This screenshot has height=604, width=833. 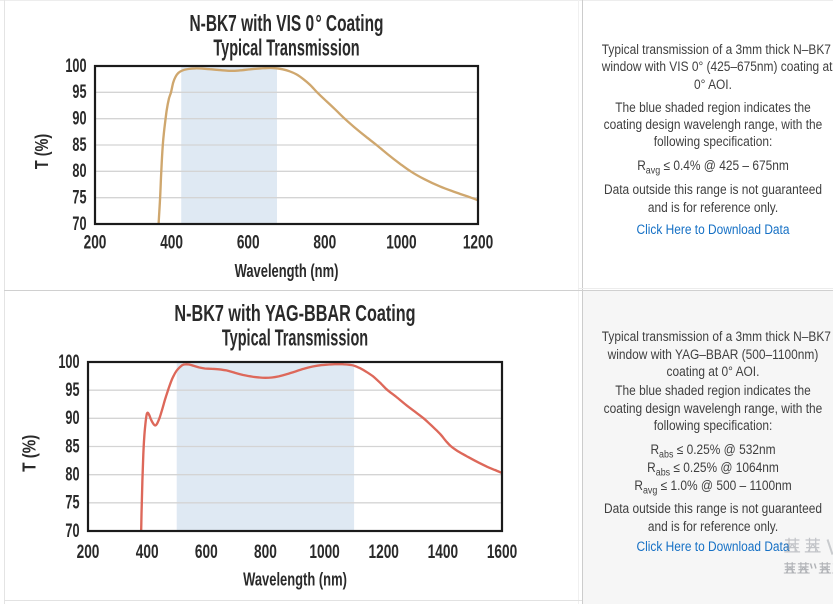 I want to click on svg-text: 1400, so click(x=443, y=552).